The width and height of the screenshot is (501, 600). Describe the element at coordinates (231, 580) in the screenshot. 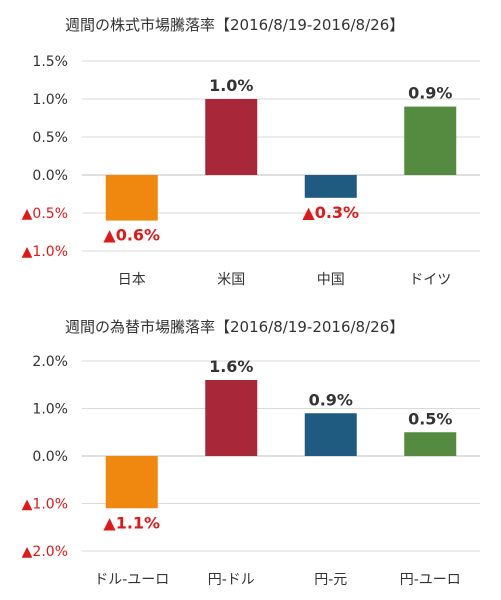

I see `category-label: 円-ドル` at that location.